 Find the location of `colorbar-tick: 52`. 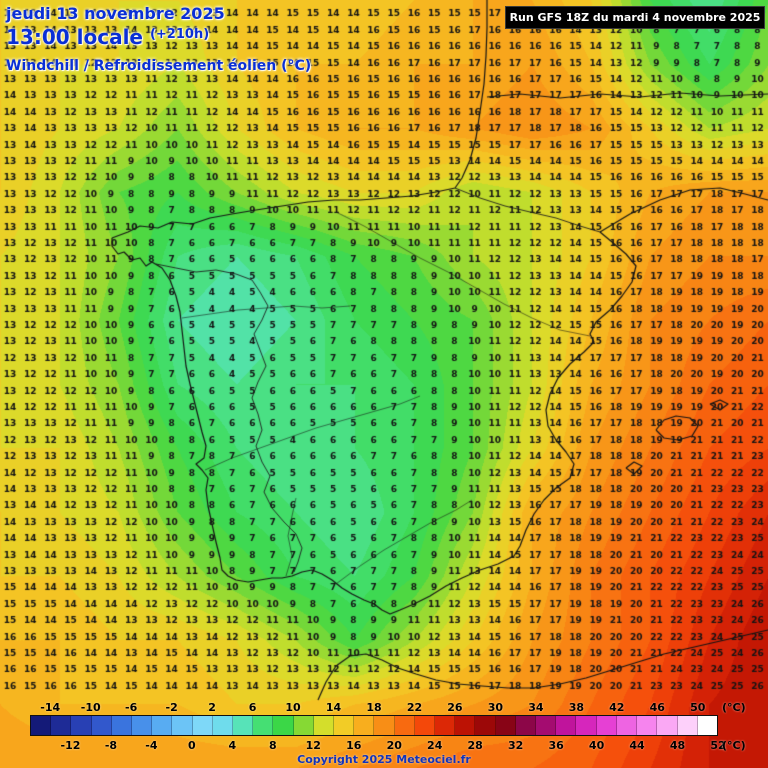

colorbar-tick: 52 is located at coordinates (718, 745).